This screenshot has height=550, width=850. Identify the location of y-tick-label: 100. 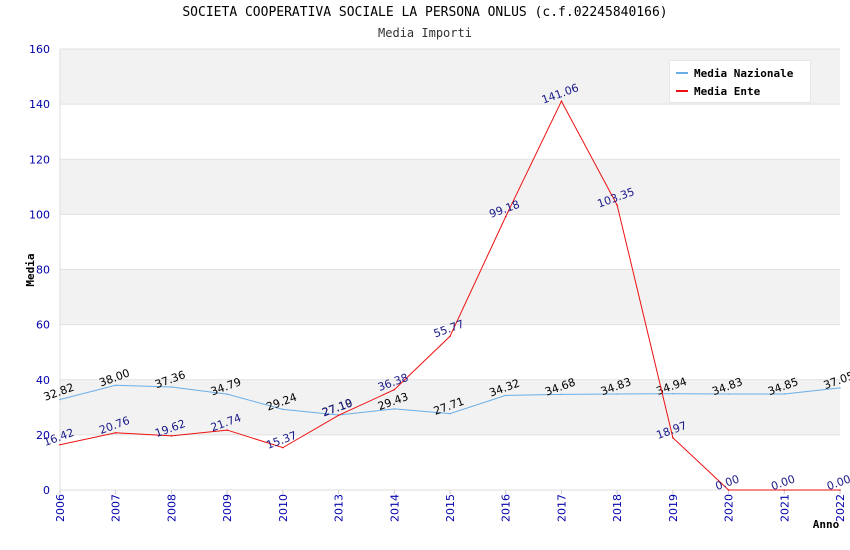
(39, 214).